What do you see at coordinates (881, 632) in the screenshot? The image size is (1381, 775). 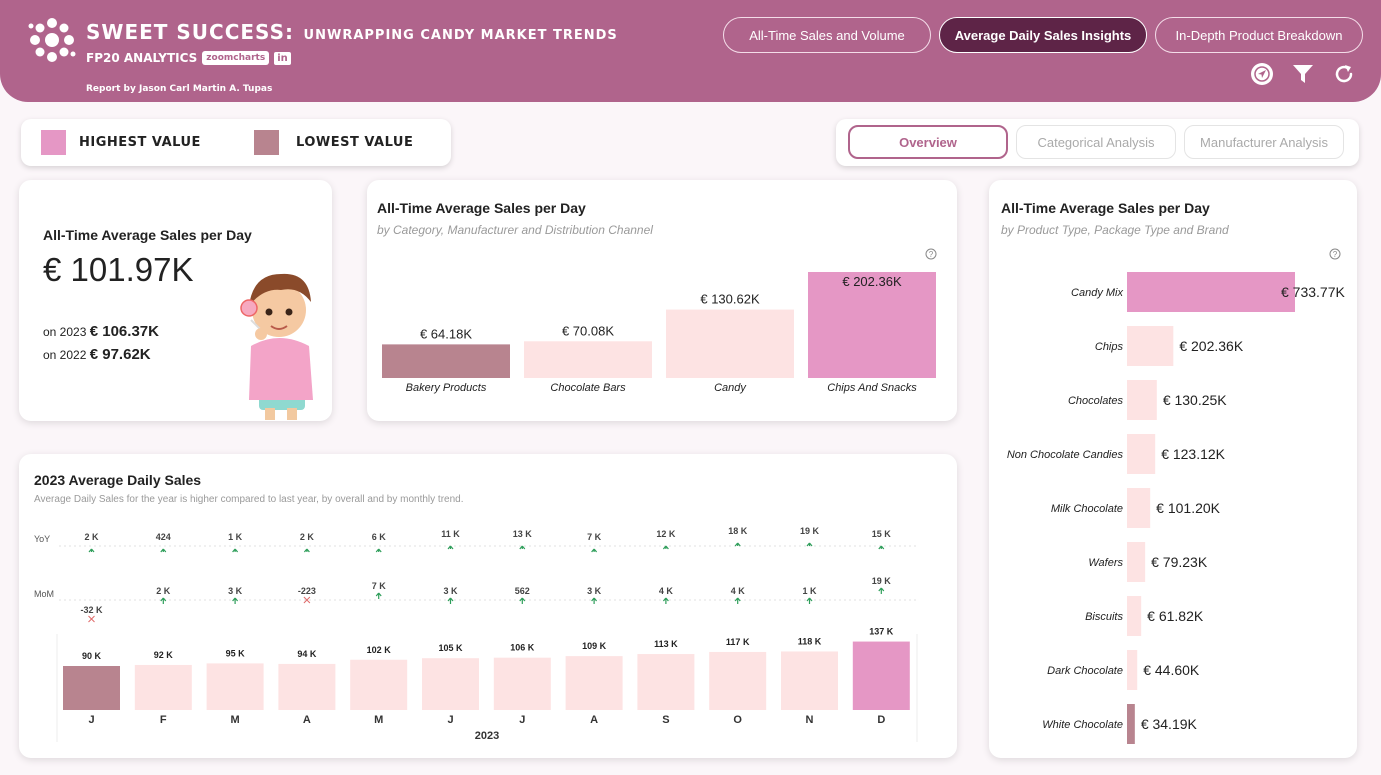 I see `month-value-label: 137 K` at bounding box center [881, 632].